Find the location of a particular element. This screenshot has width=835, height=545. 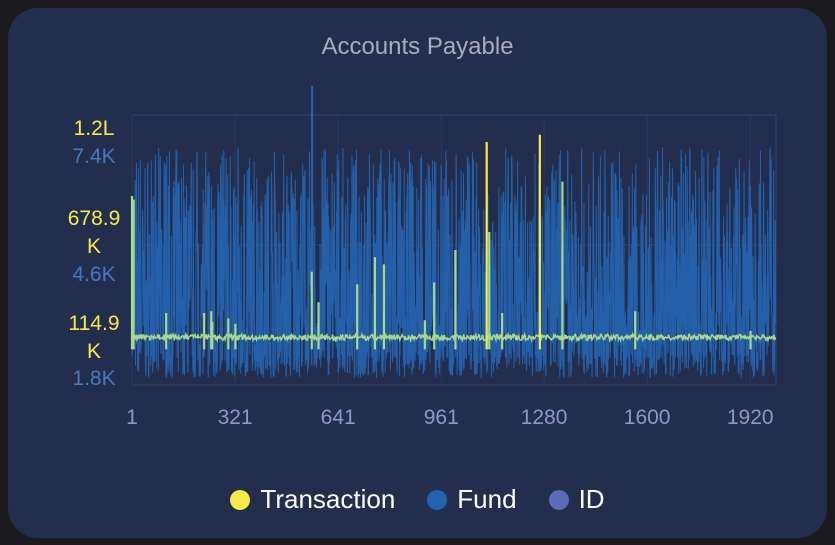

legend-label: Fund is located at coordinates (487, 499).